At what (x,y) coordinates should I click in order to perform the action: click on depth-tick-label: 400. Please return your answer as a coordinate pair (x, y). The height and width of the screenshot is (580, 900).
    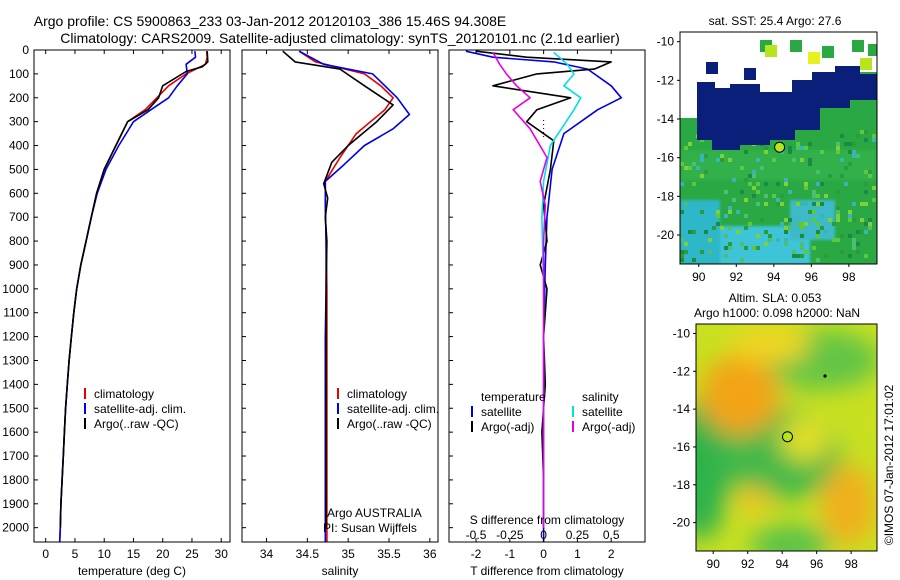
    Looking at the image, I should click on (19, 146).